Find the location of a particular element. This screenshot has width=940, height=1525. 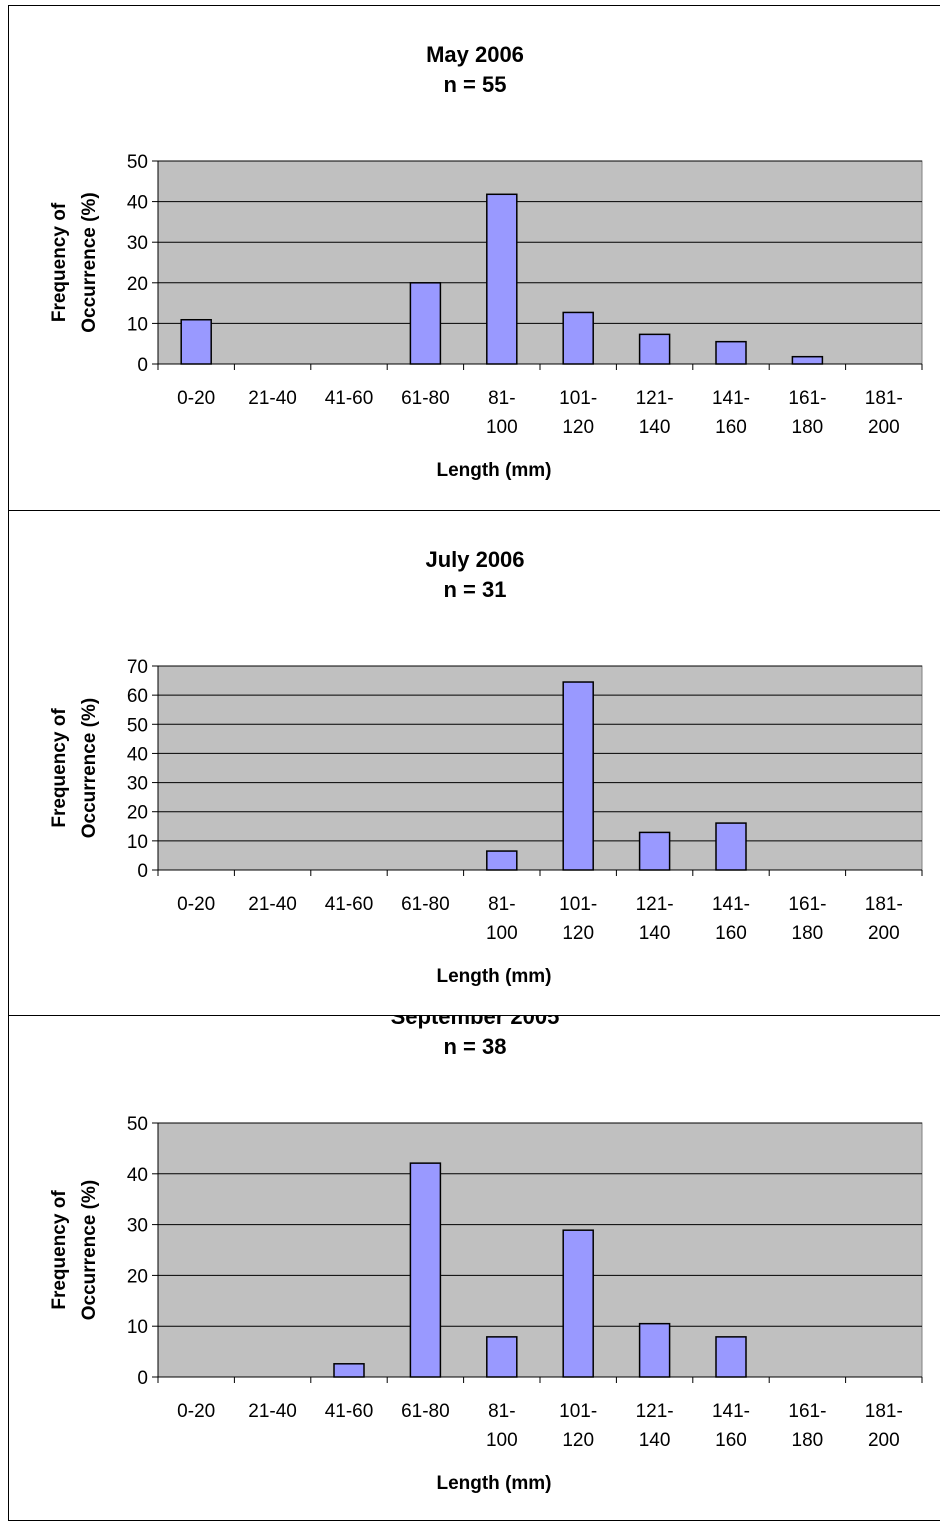

y-tick-label: 70 is located at coordinates (137, 667).